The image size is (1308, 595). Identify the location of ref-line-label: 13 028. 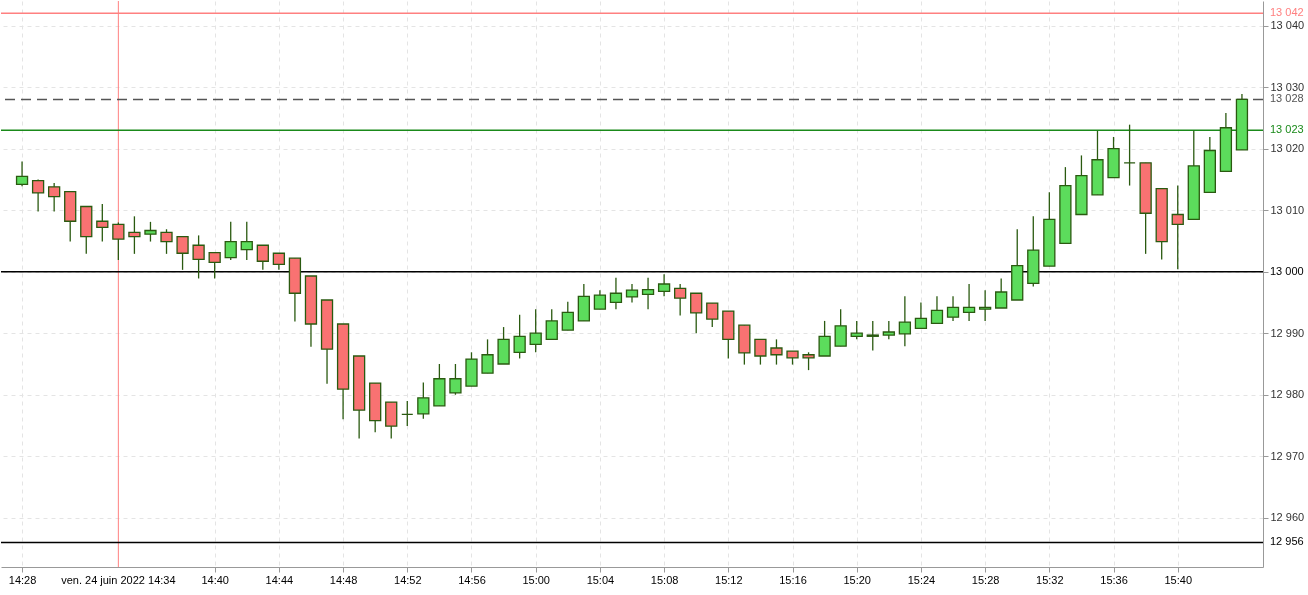
(1287, 98).